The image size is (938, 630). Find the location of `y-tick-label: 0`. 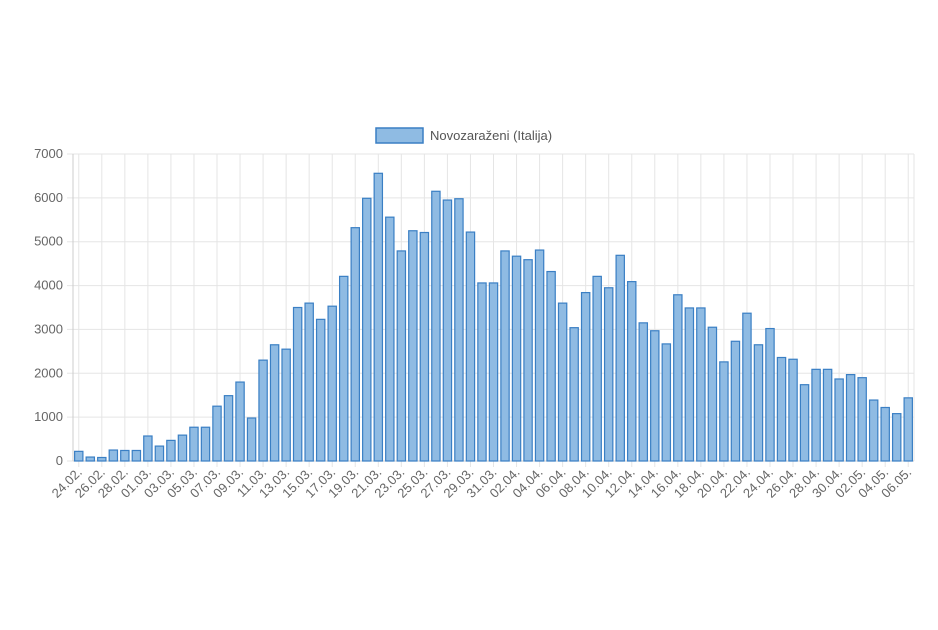

y-tick-label: 0 is located at coordinates (59, 460).